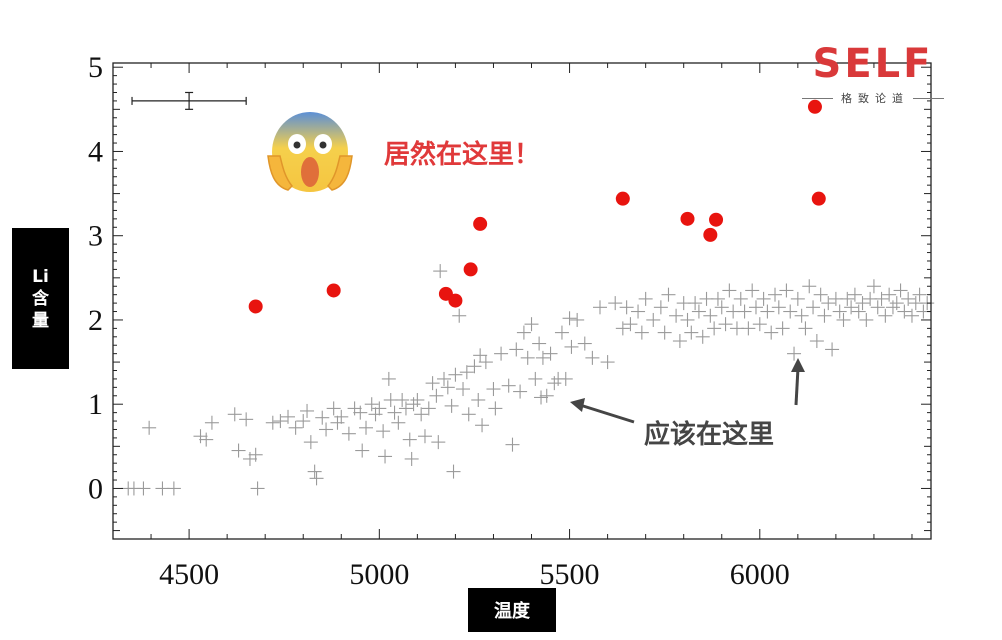 Image resolution: width=1002 pixels, height=640 pixels. I want to click on x-tick-label: 5000, so click(379, 574).